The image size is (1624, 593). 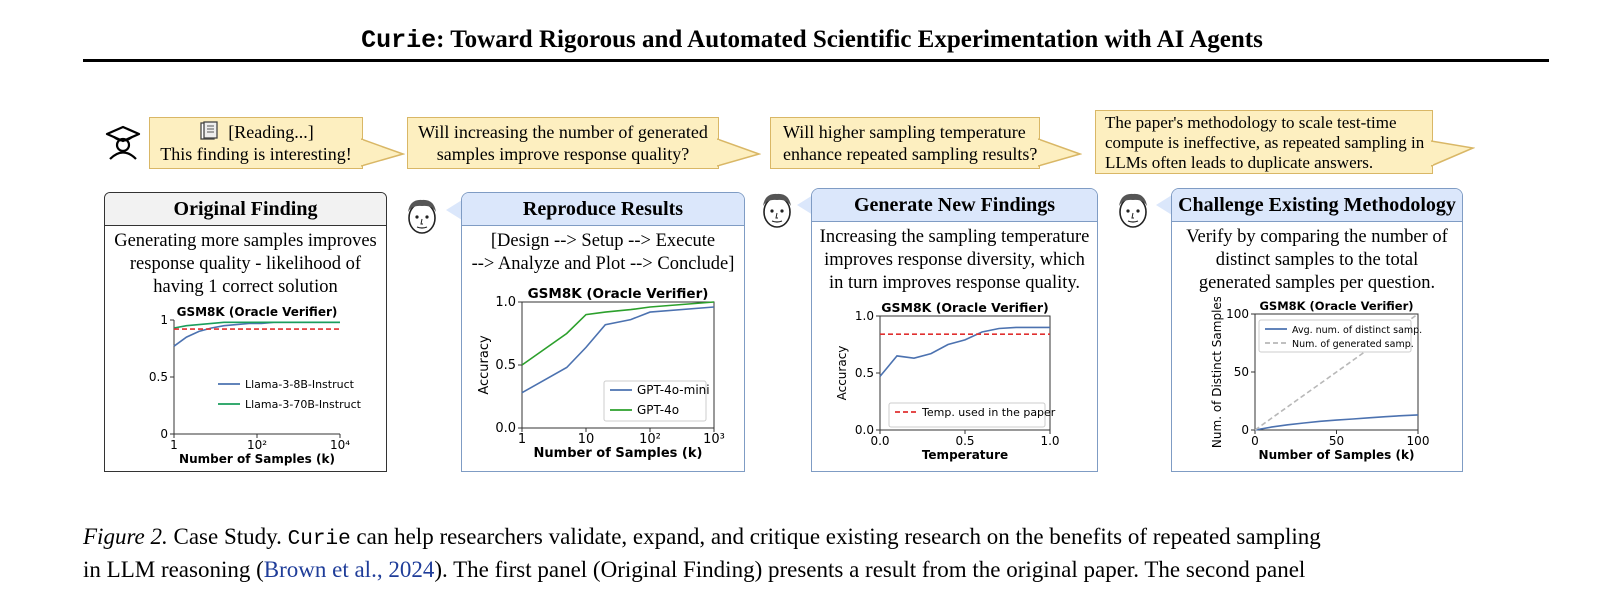 What do you see at coordinates (1241, 372) in the screenshot?
I see `y-tick-label: 50` at bounding box center [1241, 372].